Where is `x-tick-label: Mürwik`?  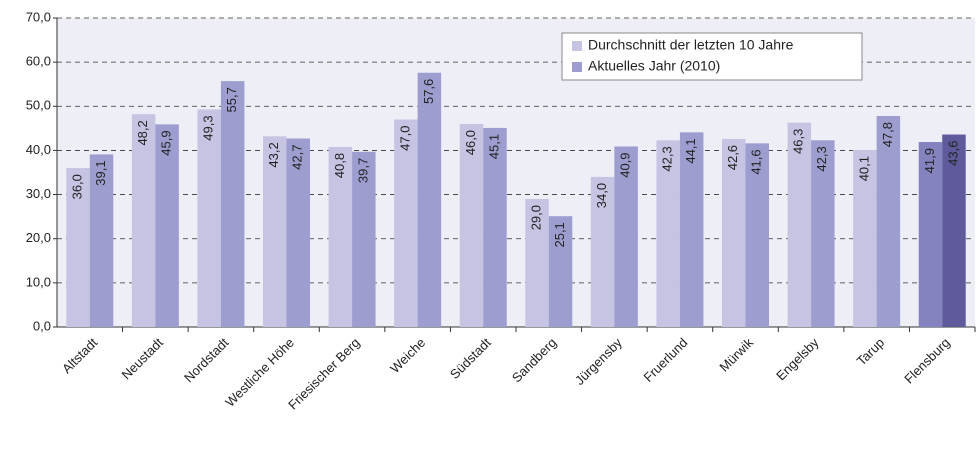 x-tick-label: Mürwik is located at coordinates (736, 355).